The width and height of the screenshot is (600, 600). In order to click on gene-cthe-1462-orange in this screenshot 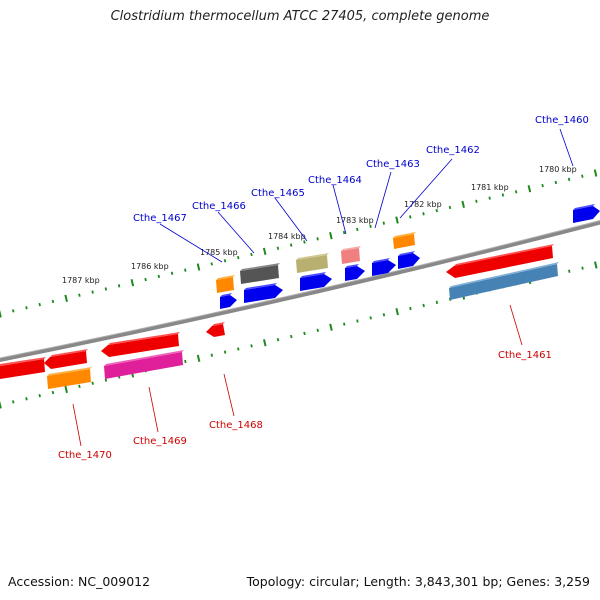, I will do `click(404, 240)`.